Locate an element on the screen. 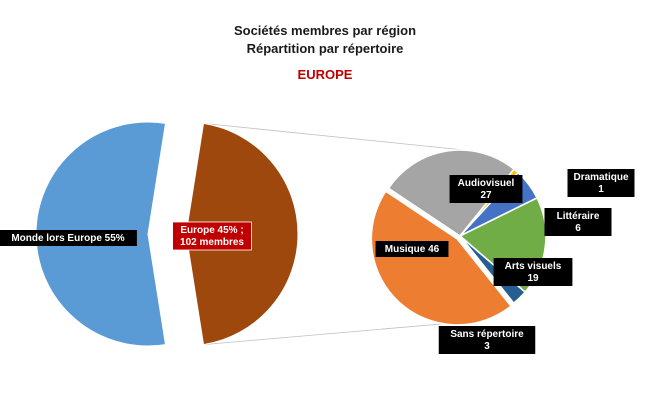  svg-text: Dramatique is located at coordinates (600, 177).